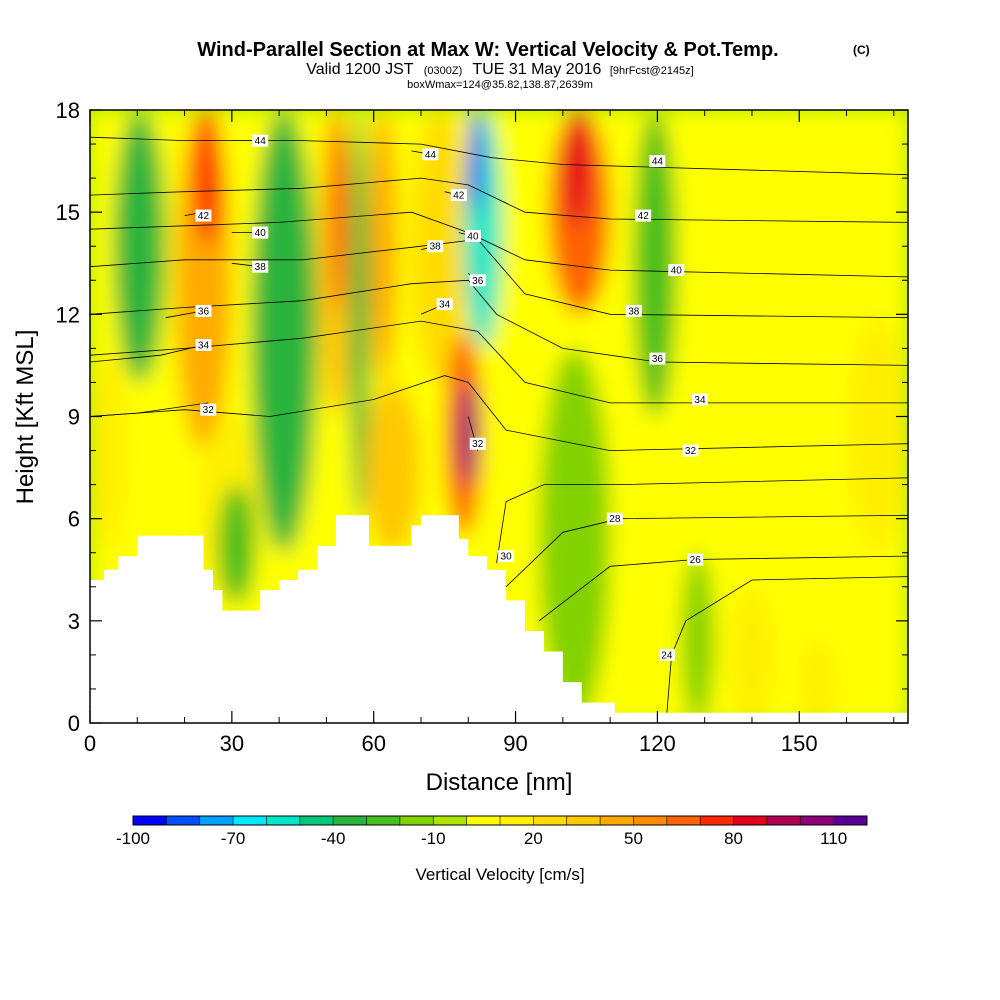  I want to click on colorbar-label: -10, so click(433, 838).